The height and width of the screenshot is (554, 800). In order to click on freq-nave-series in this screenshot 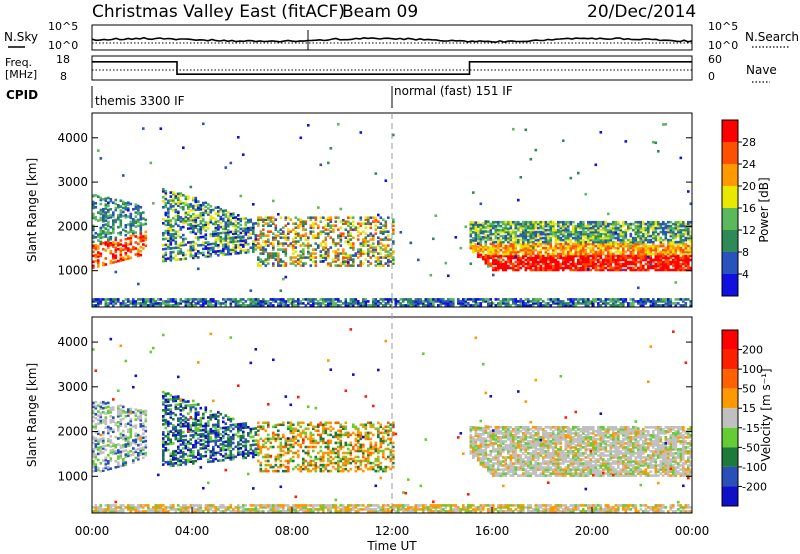, I will do `click(392, 68)`.